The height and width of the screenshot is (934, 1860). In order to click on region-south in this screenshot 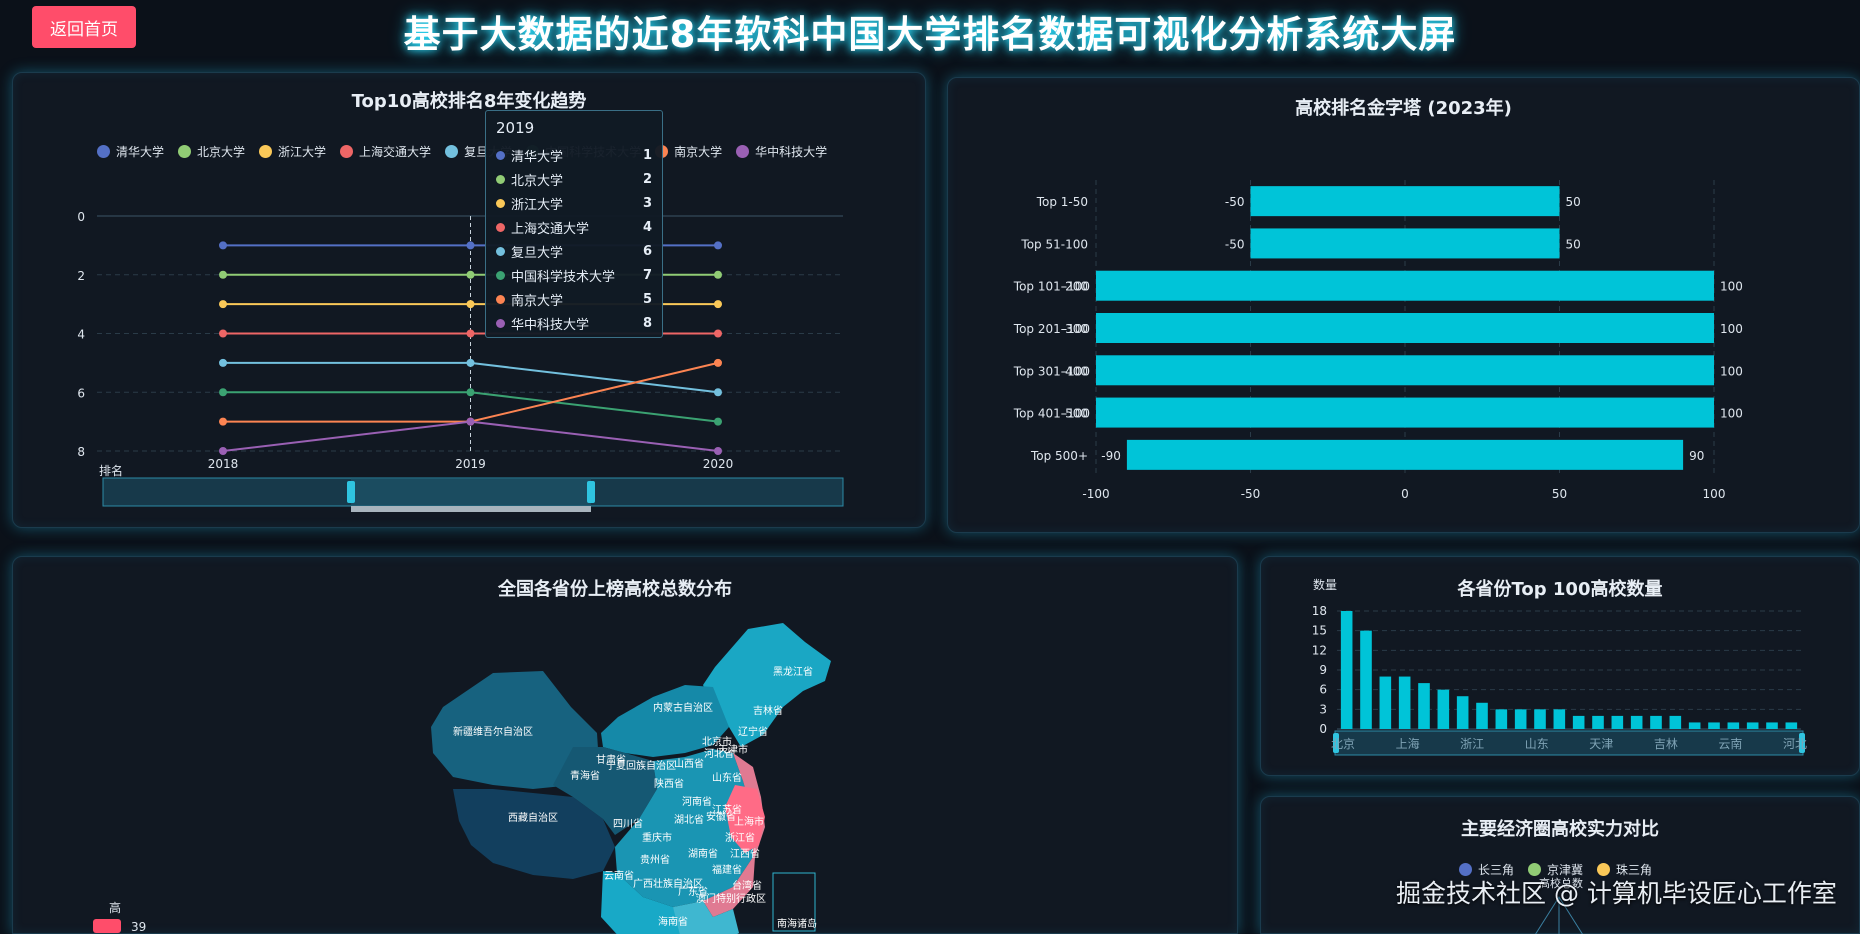, I will do `click(706, 917)`.